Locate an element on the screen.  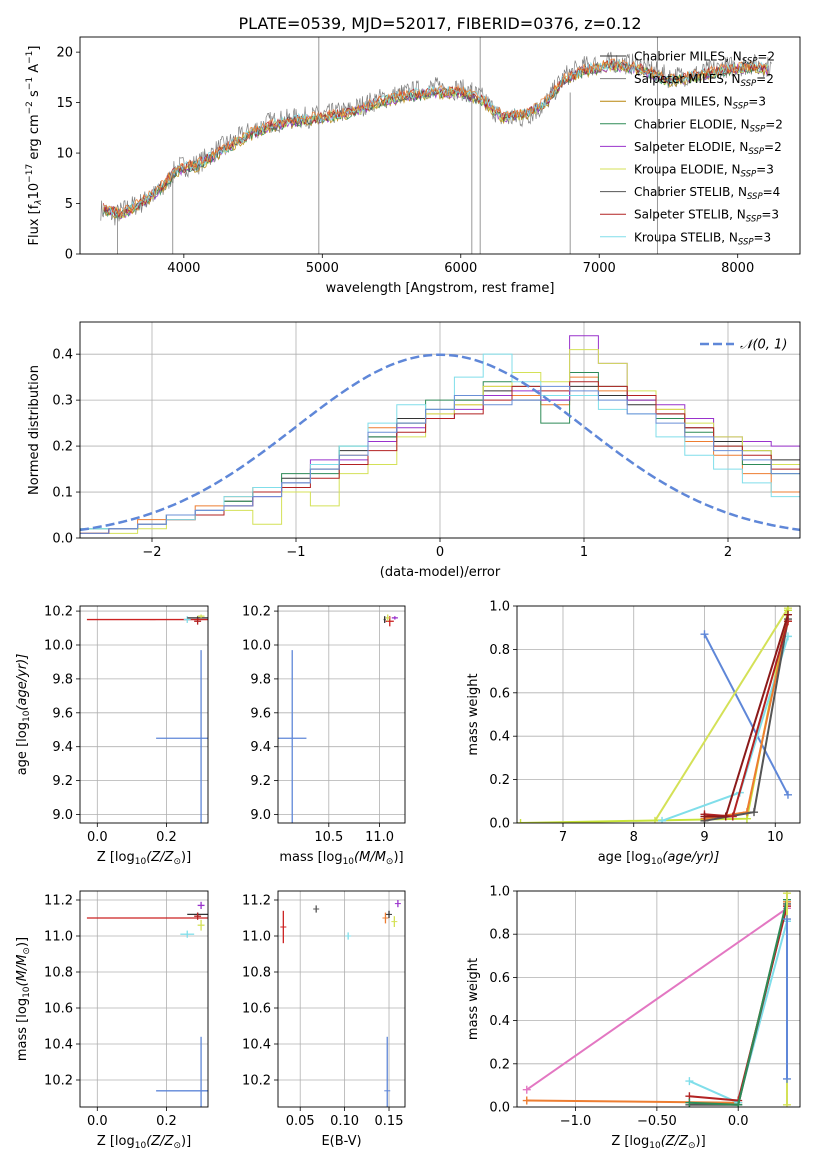
legend-label: Kroupa STELIB, NSSP=3 is located at coordinates (702, 238).